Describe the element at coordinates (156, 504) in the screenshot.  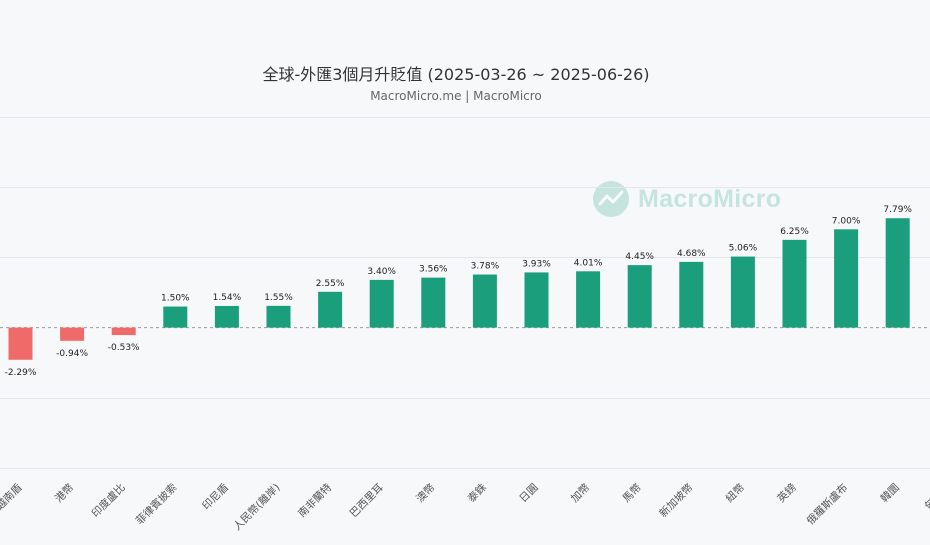
I see `category-label: 菲律賓披索` at that location.